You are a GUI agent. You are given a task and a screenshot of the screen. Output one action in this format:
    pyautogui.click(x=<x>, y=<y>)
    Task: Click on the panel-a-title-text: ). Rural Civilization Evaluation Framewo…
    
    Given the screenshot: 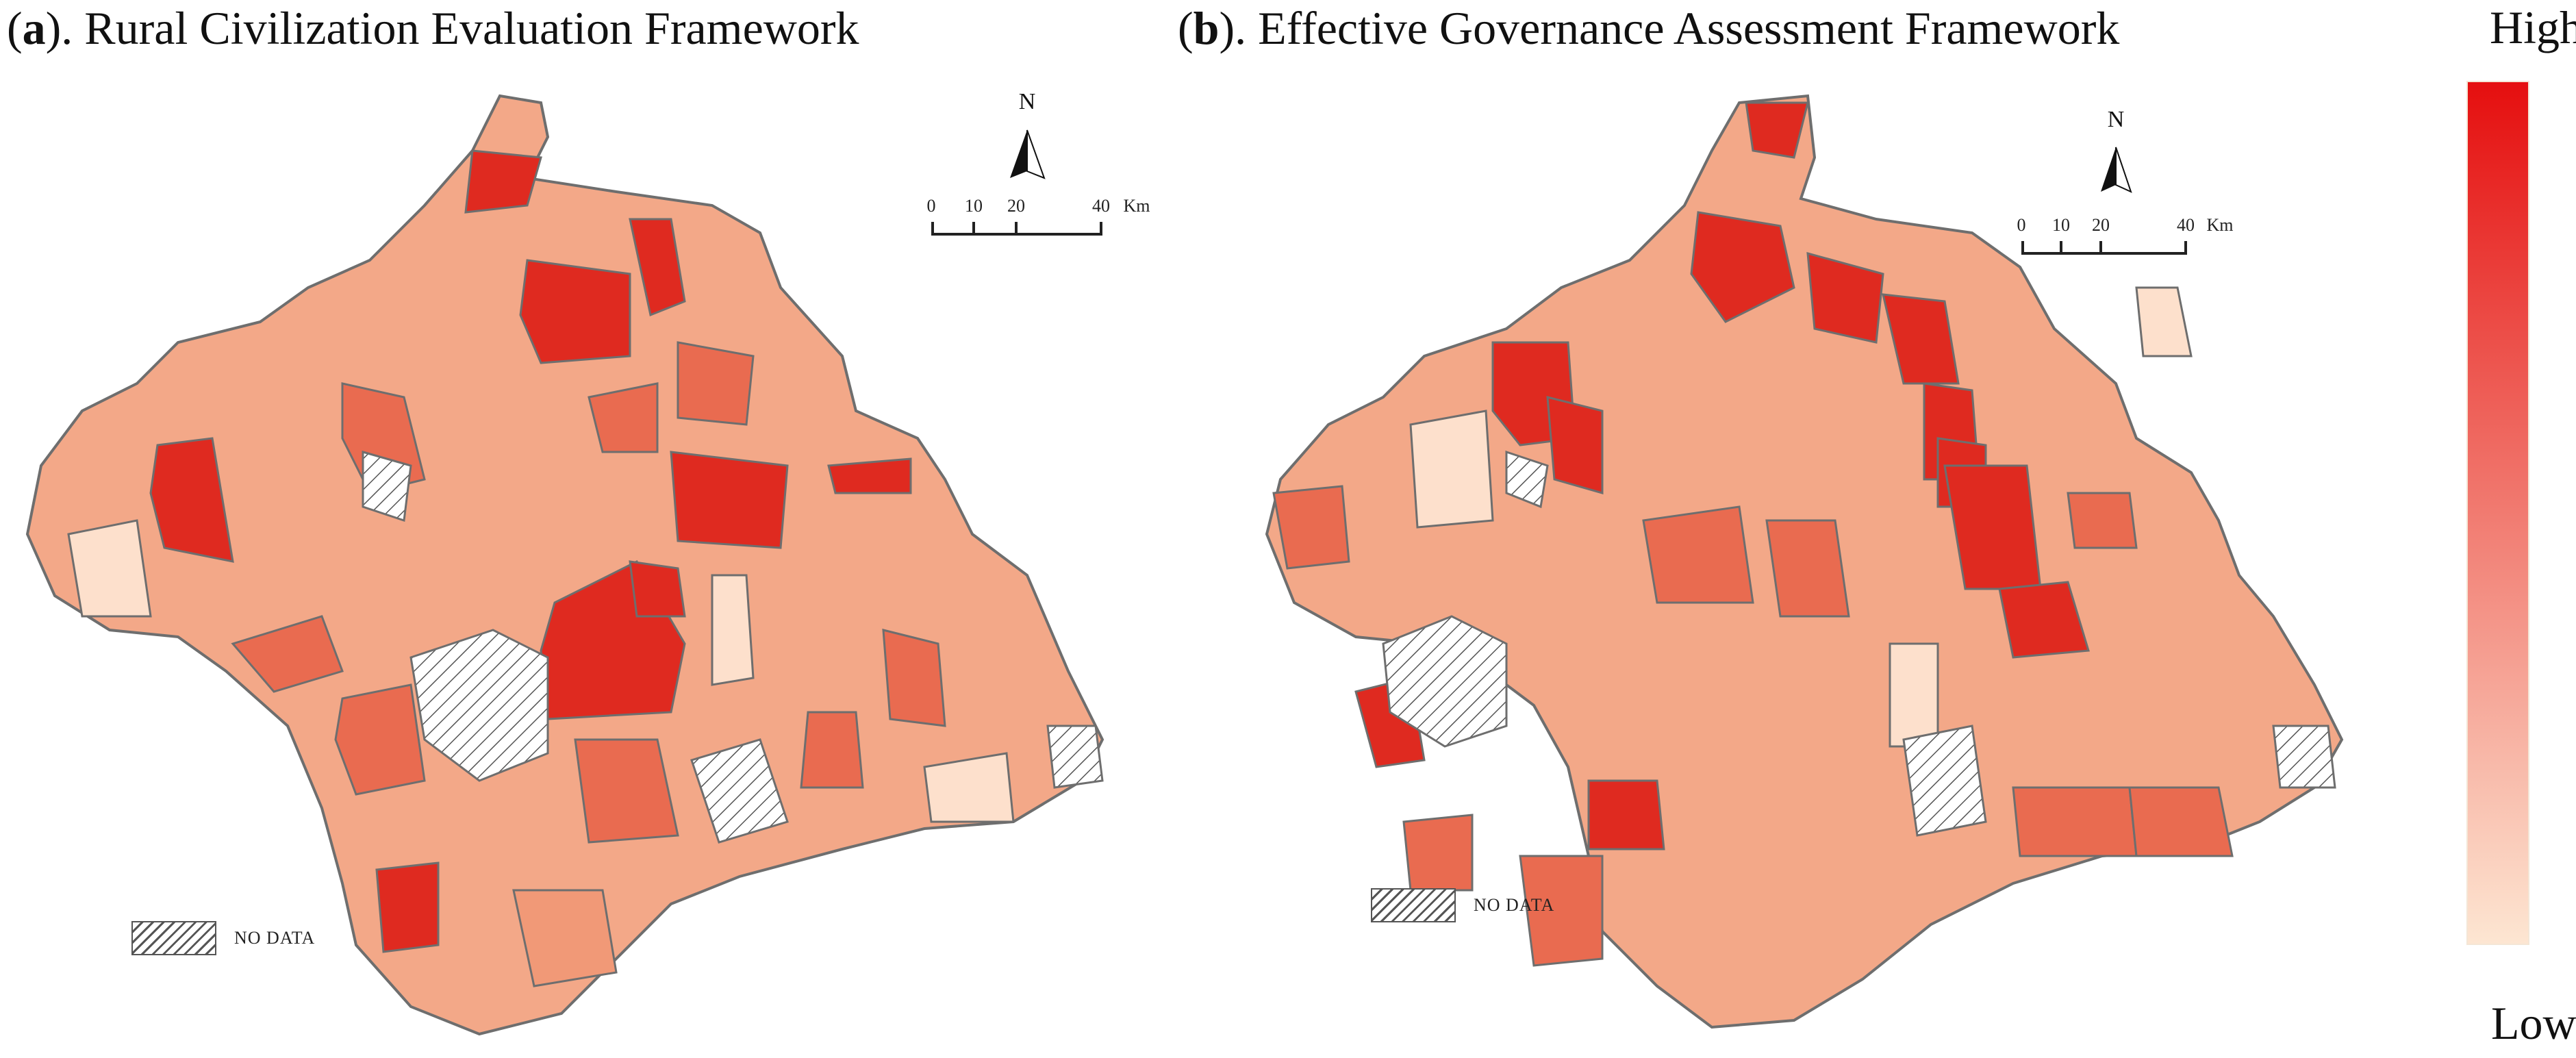 What is the action you would take?
    pyautogui.click(x=452, y=28)
    